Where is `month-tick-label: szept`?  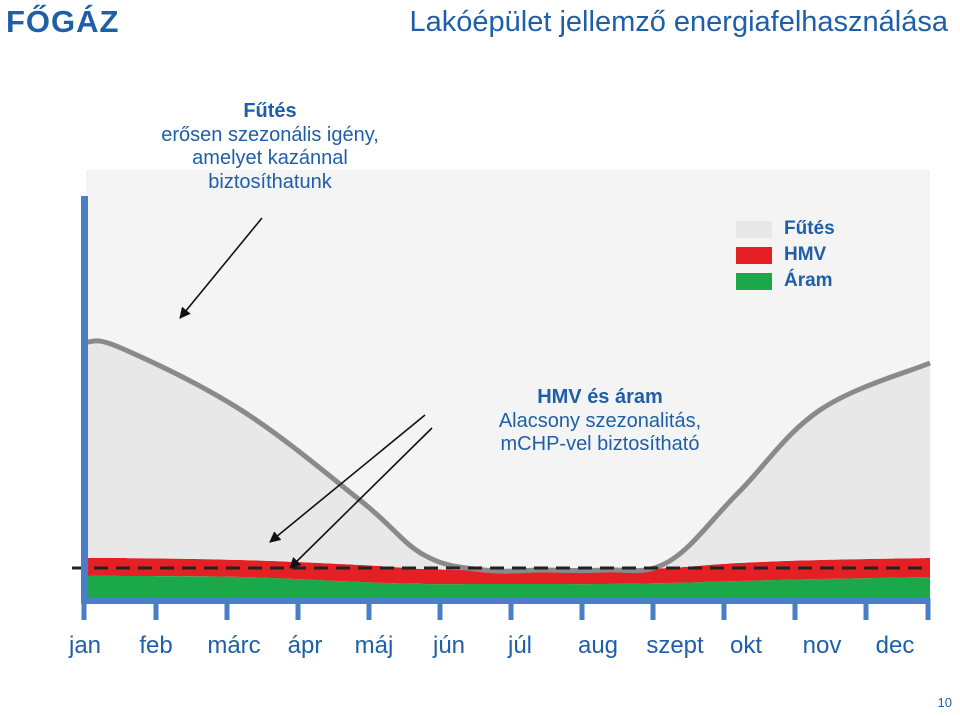
month-tick-label: szept is located at coordinates (675, 645).